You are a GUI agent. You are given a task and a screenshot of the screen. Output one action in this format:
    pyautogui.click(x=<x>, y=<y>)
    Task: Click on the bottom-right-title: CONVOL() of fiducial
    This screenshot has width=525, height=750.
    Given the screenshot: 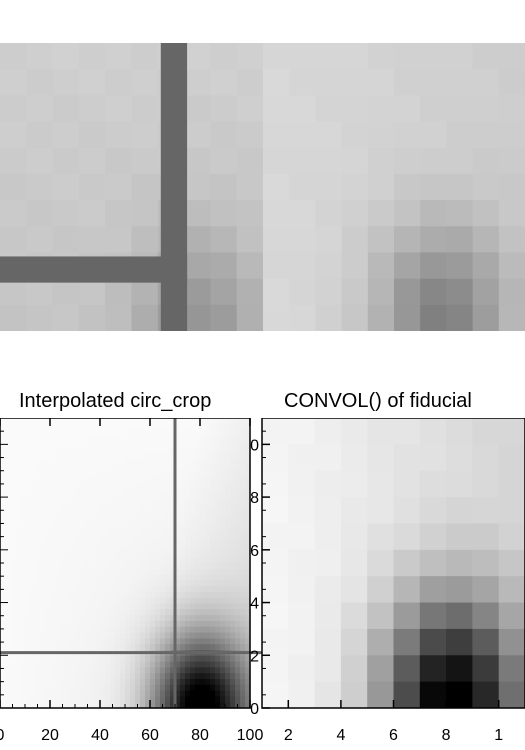 What is the action you would take?
    pyautogui.click(x=378, y=401)
    